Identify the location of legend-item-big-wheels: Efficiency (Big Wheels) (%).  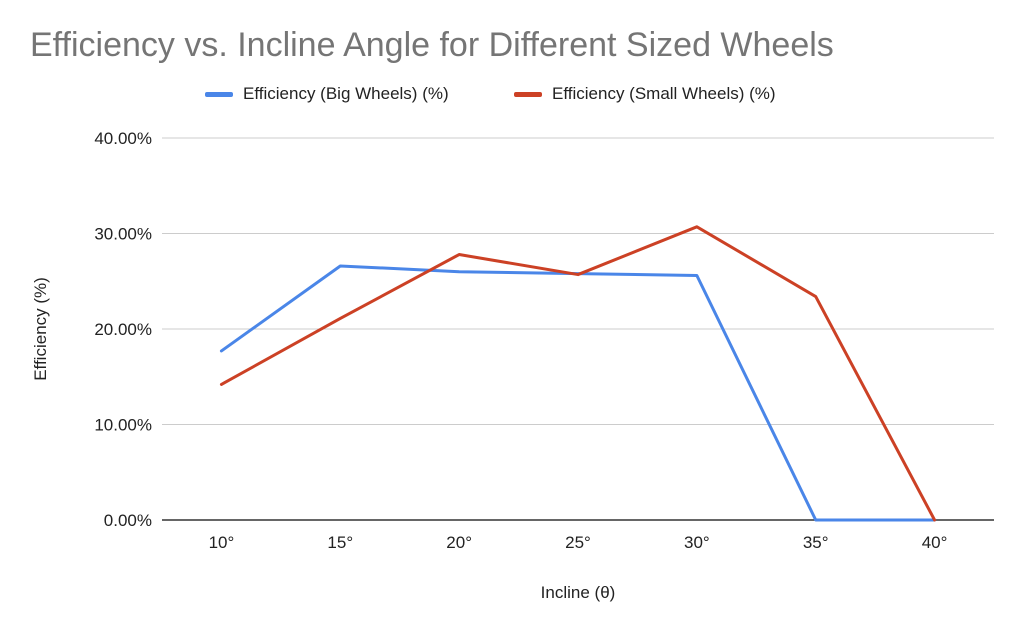
(327, 94).